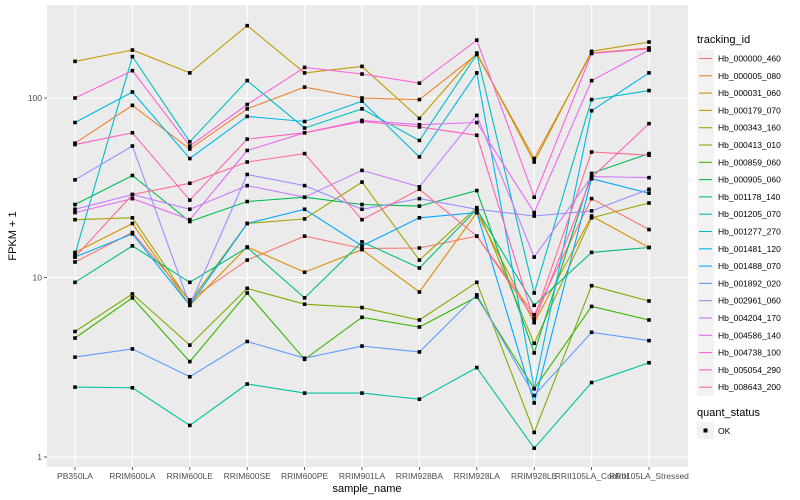 This screenshot has width=800, height=500. I want to click on legend-label: Hb_008643_200, so click(749, 387).